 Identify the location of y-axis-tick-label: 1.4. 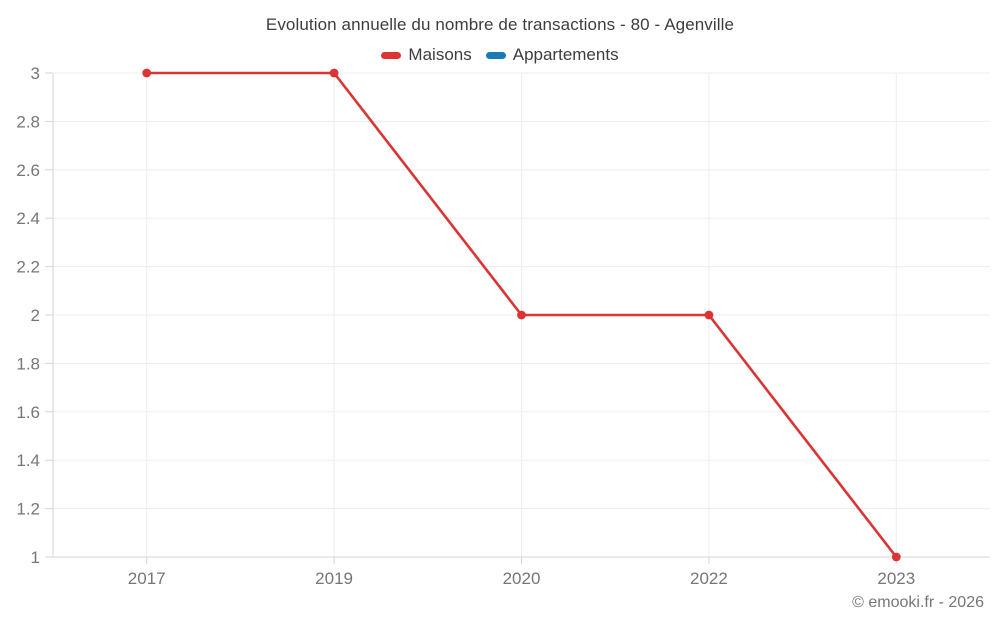
(28, 460).